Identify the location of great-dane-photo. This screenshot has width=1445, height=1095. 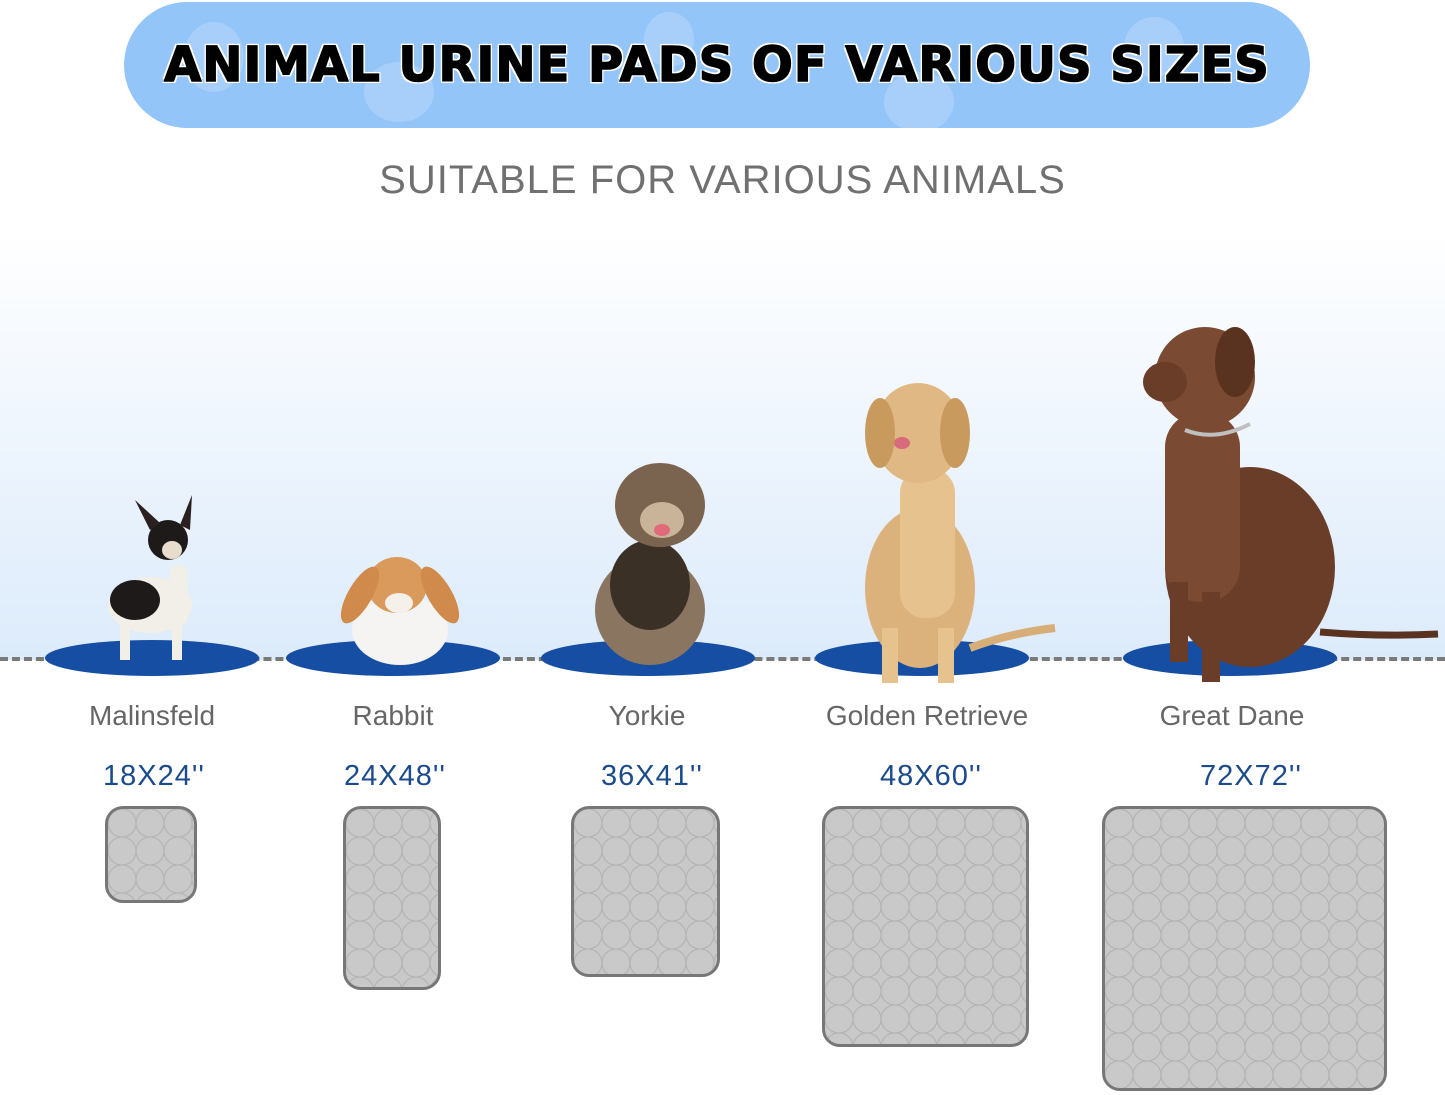
(1291, 504).